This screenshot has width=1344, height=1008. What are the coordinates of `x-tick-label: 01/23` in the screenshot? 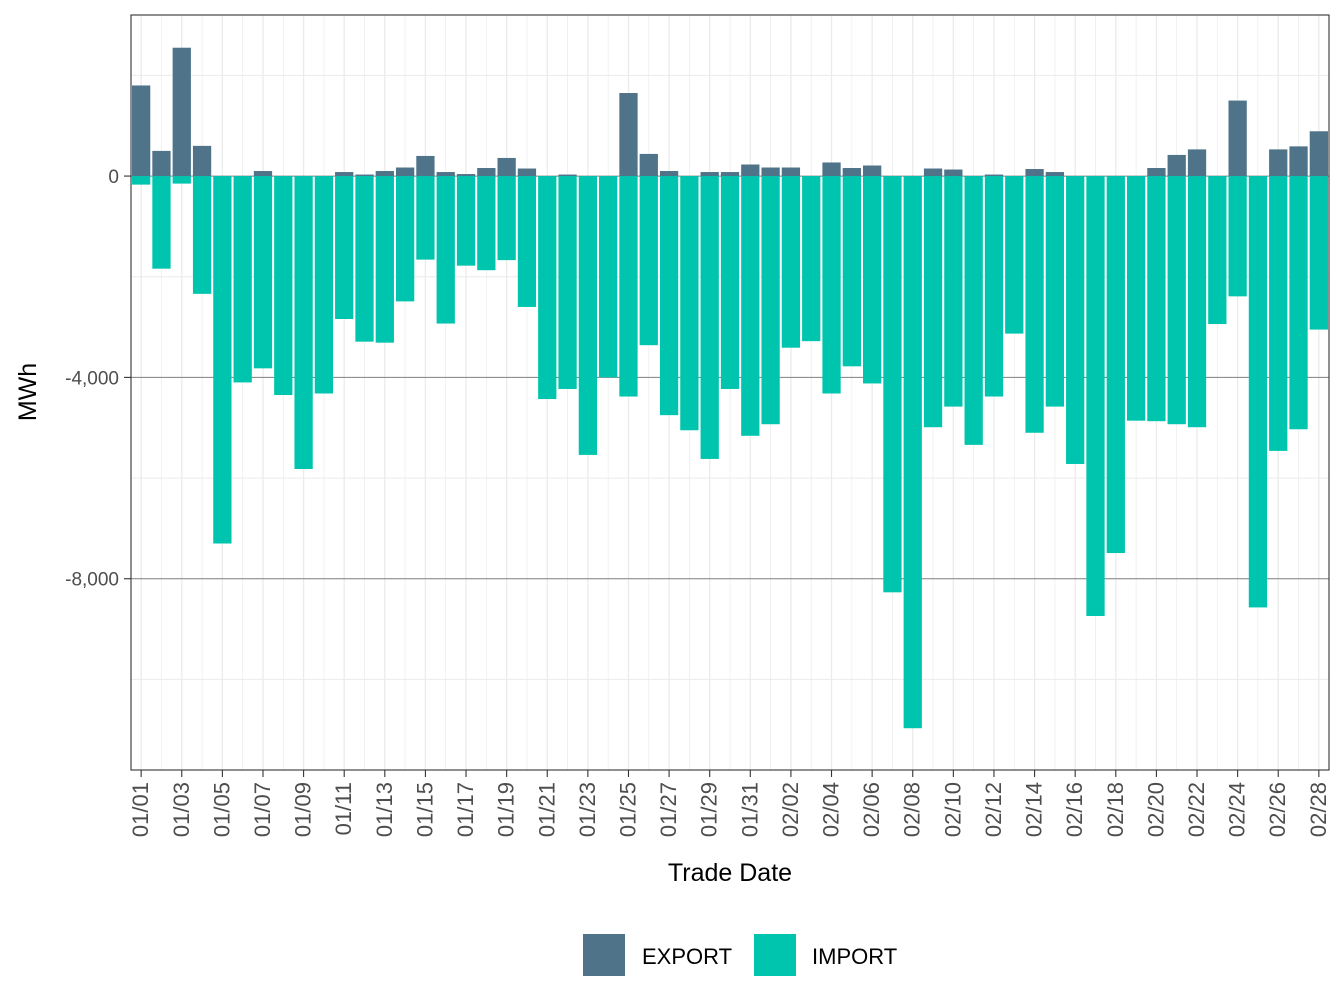 It's located at (587, 809).